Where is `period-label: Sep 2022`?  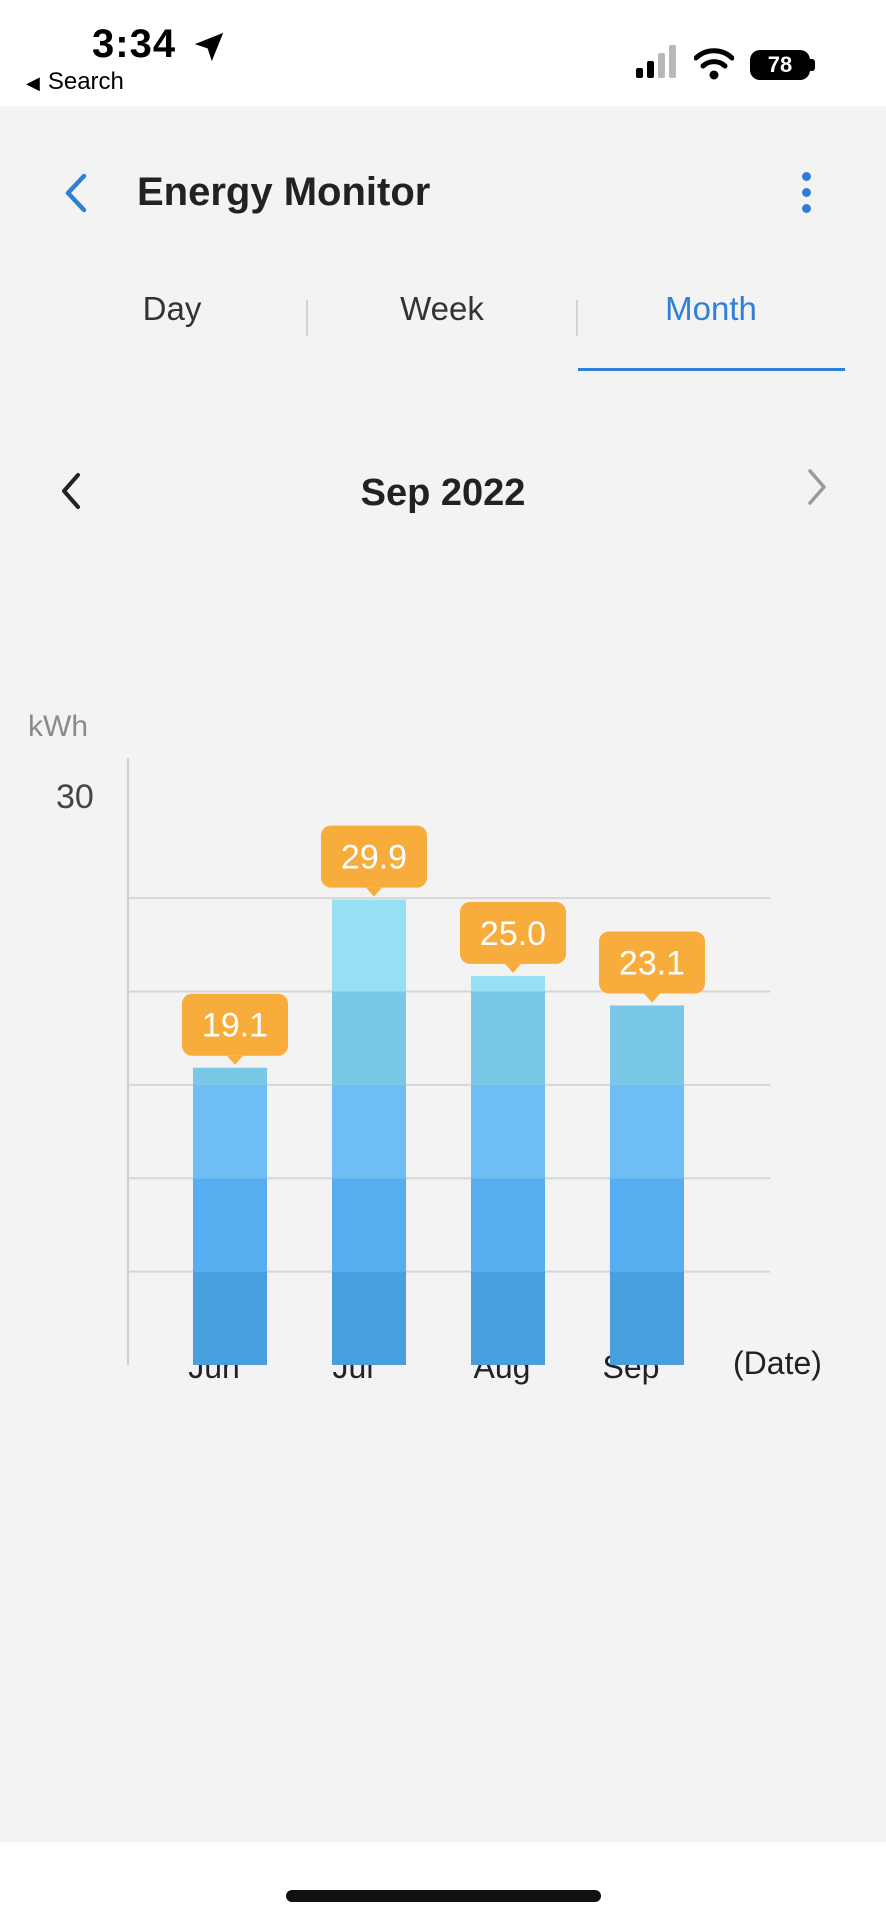
period-label: Sep 2022 is located at coordinates (443, 493).